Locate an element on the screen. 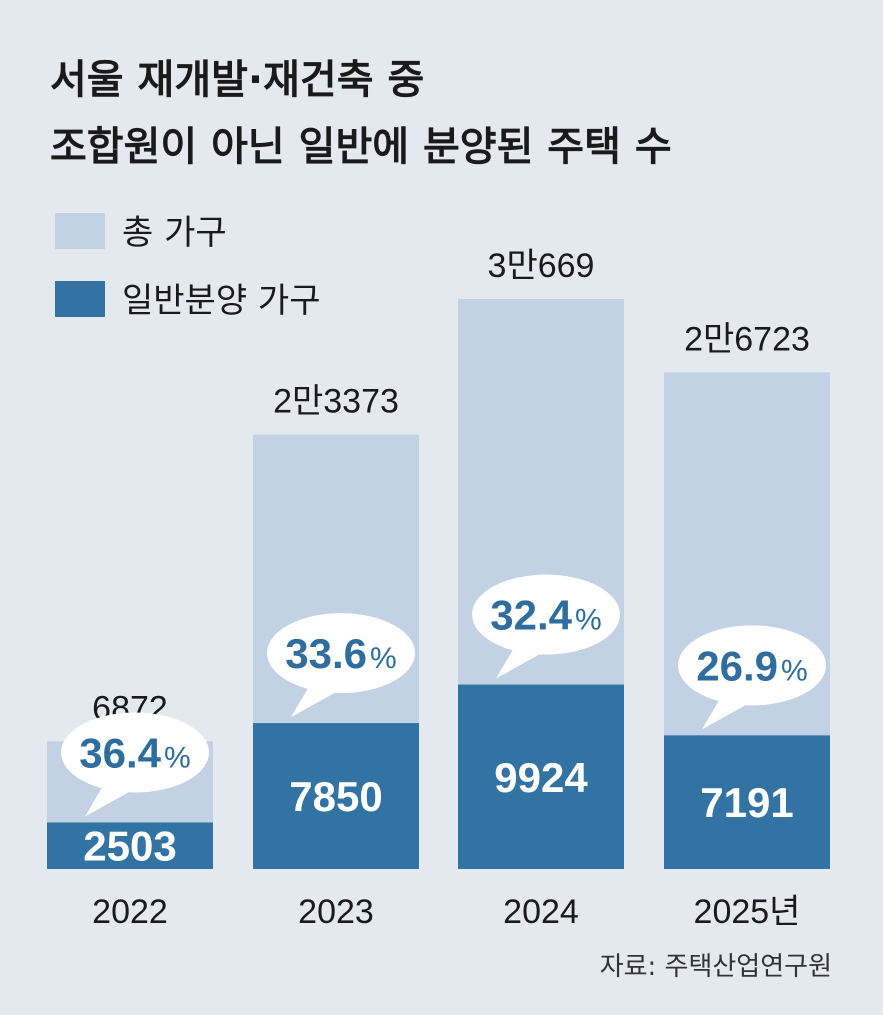  general-value-label: 7191 is located at coordinates (746, 802).